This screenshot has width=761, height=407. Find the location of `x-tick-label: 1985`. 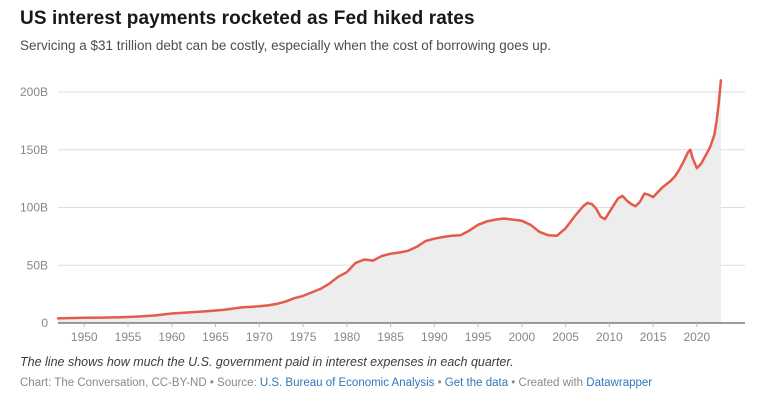

x-tick-label: 1985 is located at coordinates (390, 337).